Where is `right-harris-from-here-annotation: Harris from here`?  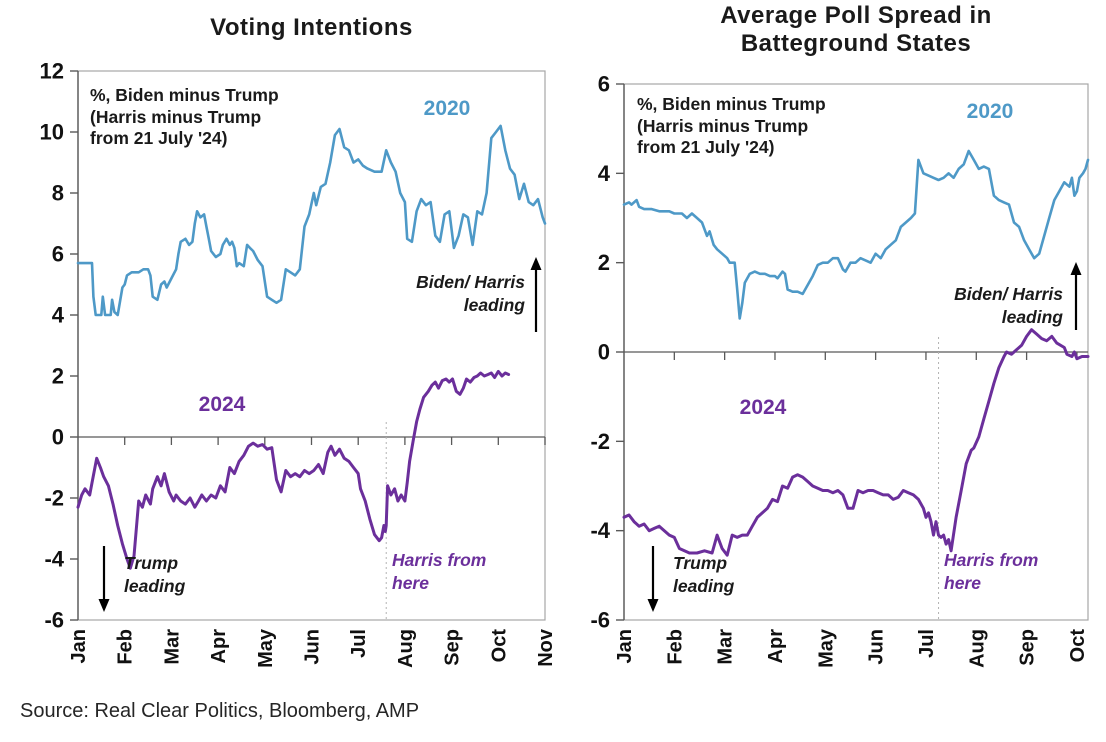
right-harris-from-here-annotation: Harris from here is located at coordinates (1016, 572).